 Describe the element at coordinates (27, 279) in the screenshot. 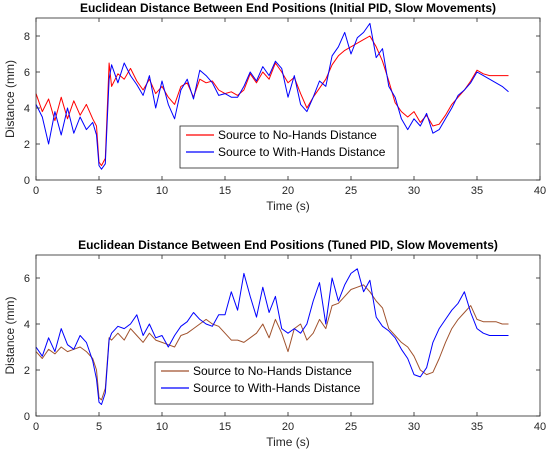

I see `y-tick-label-1-3: 6` at that location.